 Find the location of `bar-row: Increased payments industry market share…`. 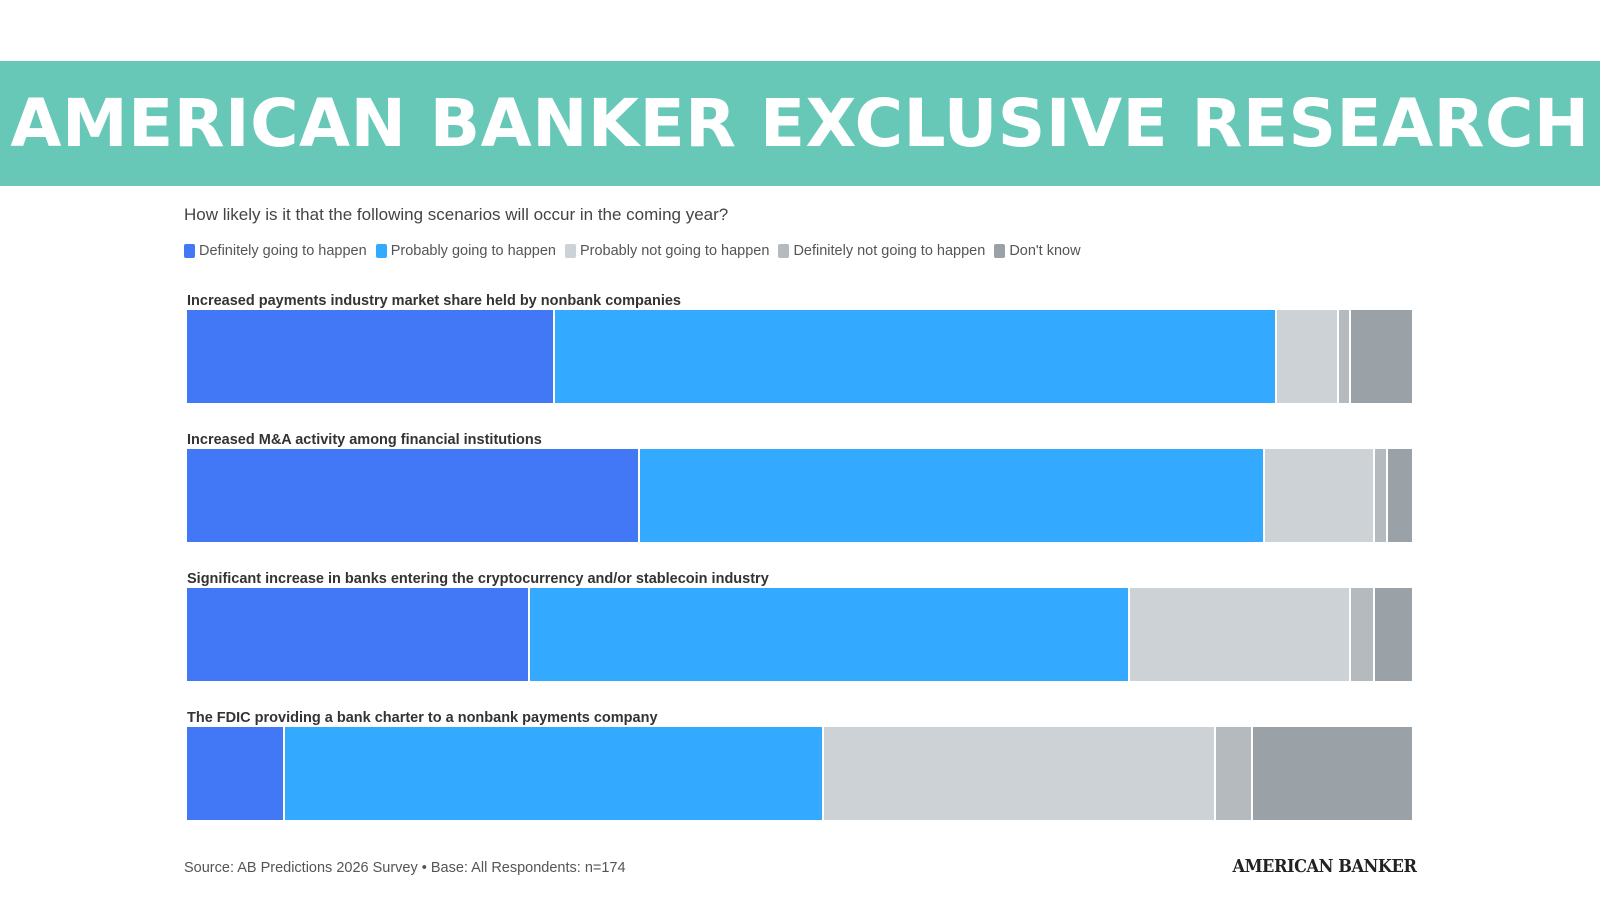

bar-row: Increased payments industry market share… is located at coordinates (799, 359).